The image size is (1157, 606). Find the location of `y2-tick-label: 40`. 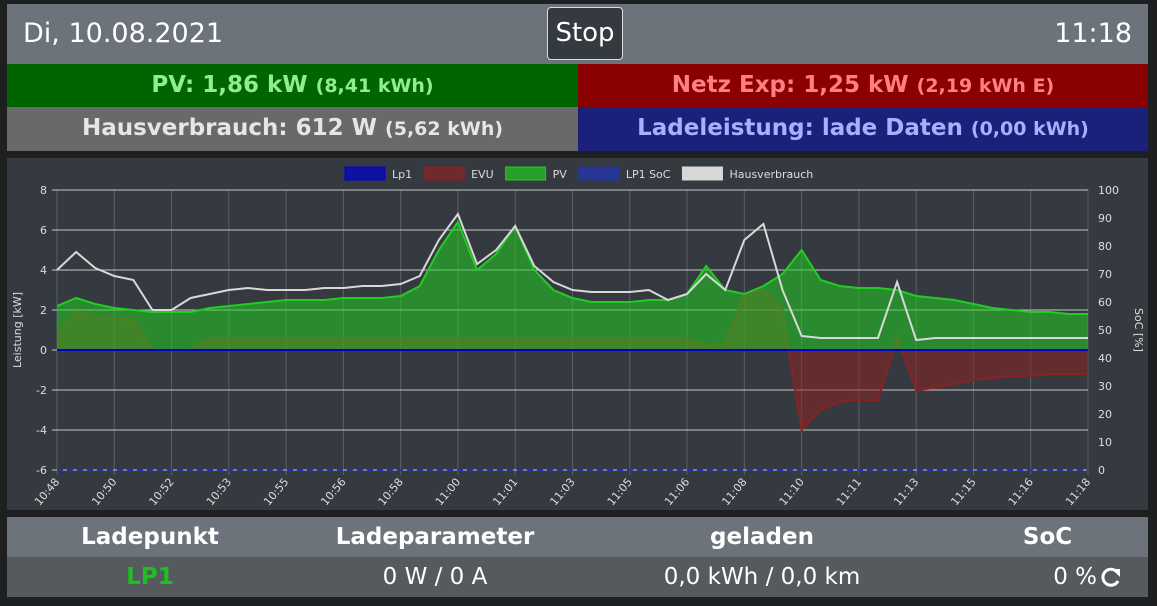

y2-tick-label: 40 is located at coordinates (1105, 358).